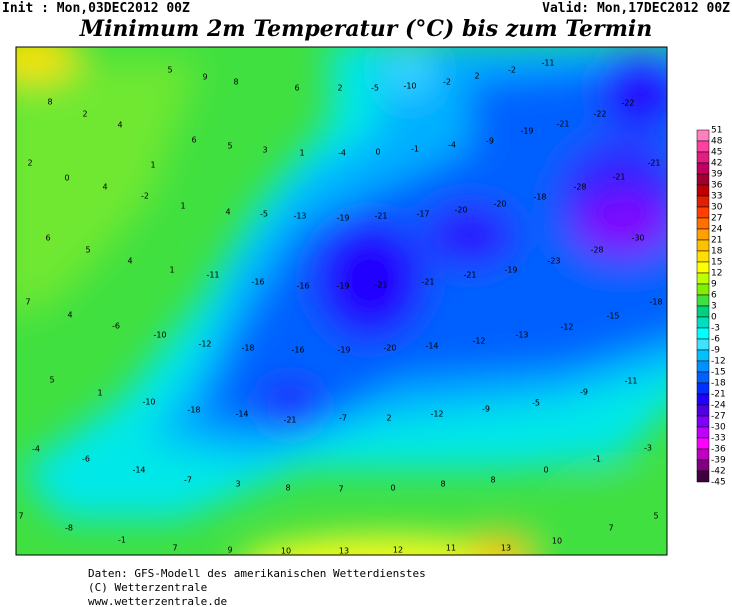 This screenshot has width=732, height=607. I want to click on colorbar-label: 24, so click(717, 230).